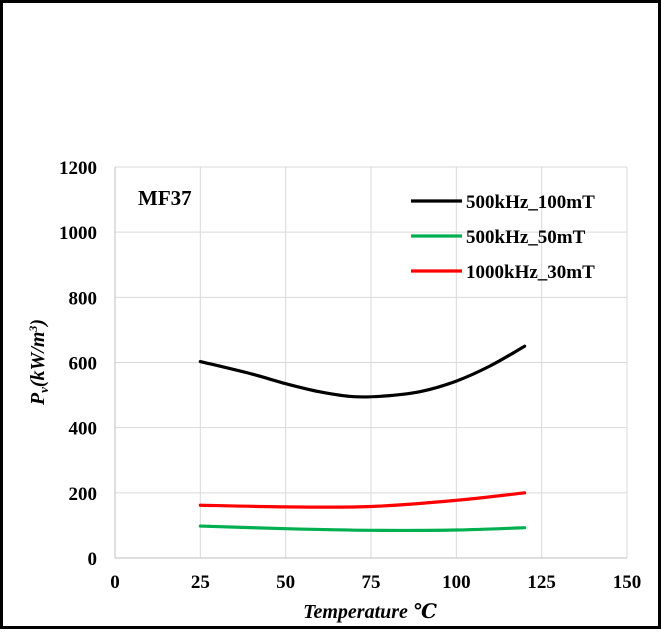  I want to click on x-tick-labels: 0 25 50 75 100 125 150, so click(375, 582).